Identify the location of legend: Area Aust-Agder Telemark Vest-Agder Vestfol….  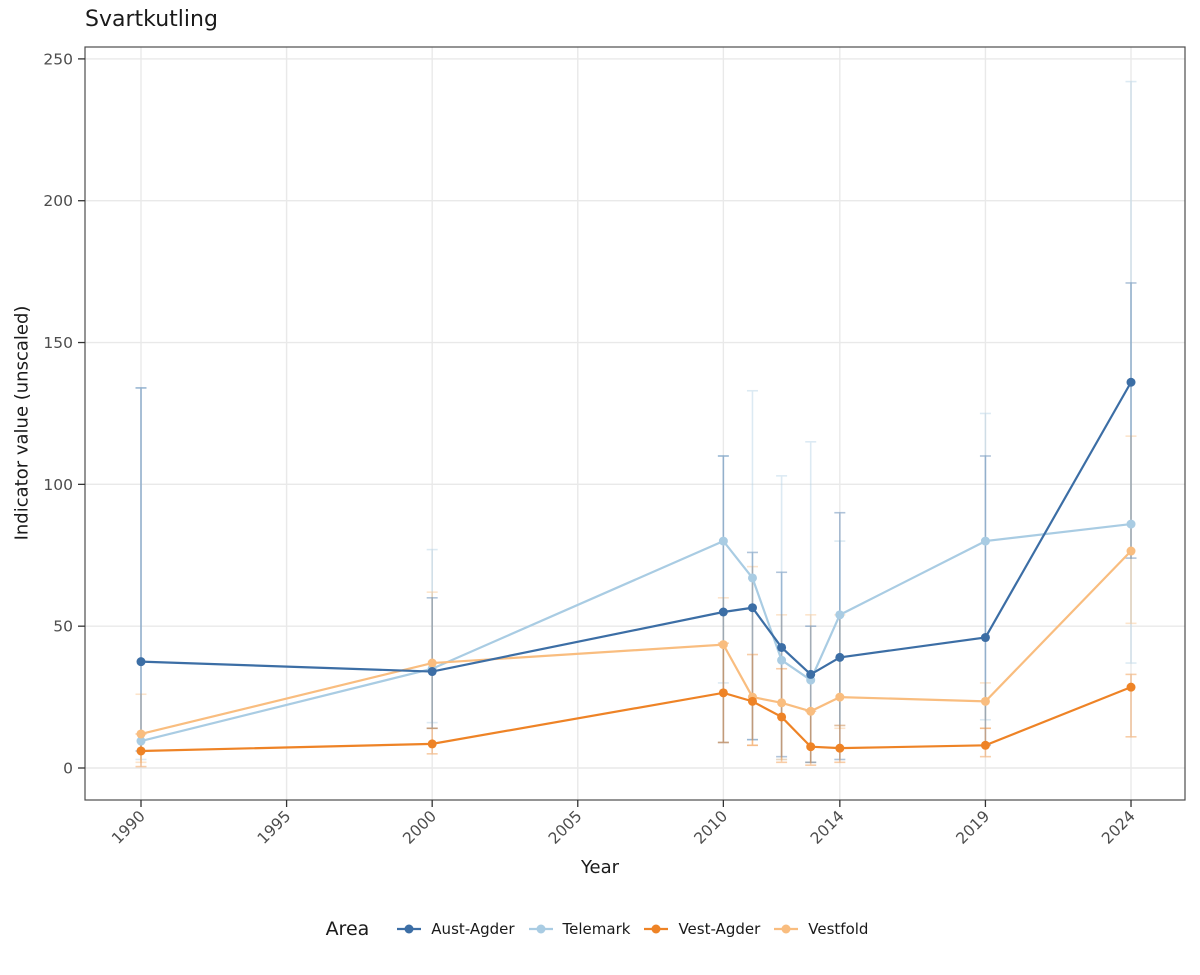
(600, 929).